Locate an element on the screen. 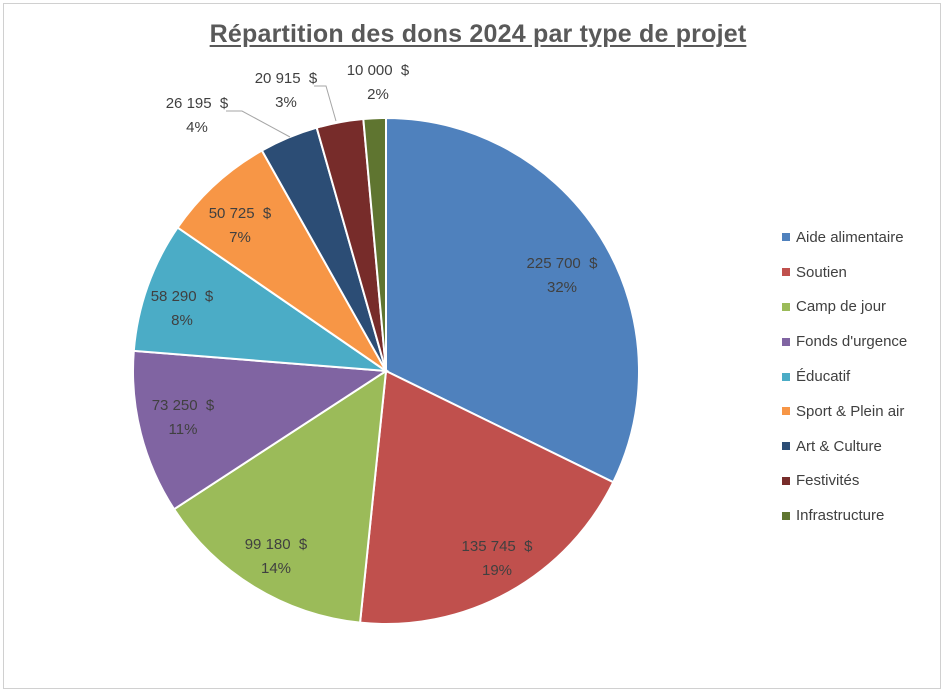 Image resolution: width=946 pixels, height=694 pixels. data-label: 99 180 $ 14% is located at coordinates (276, 556).